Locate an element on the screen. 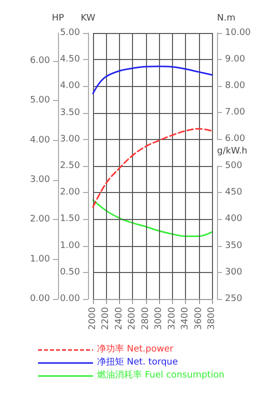  y2-tick-label: 9.00 is located at coordinates (235, 59).